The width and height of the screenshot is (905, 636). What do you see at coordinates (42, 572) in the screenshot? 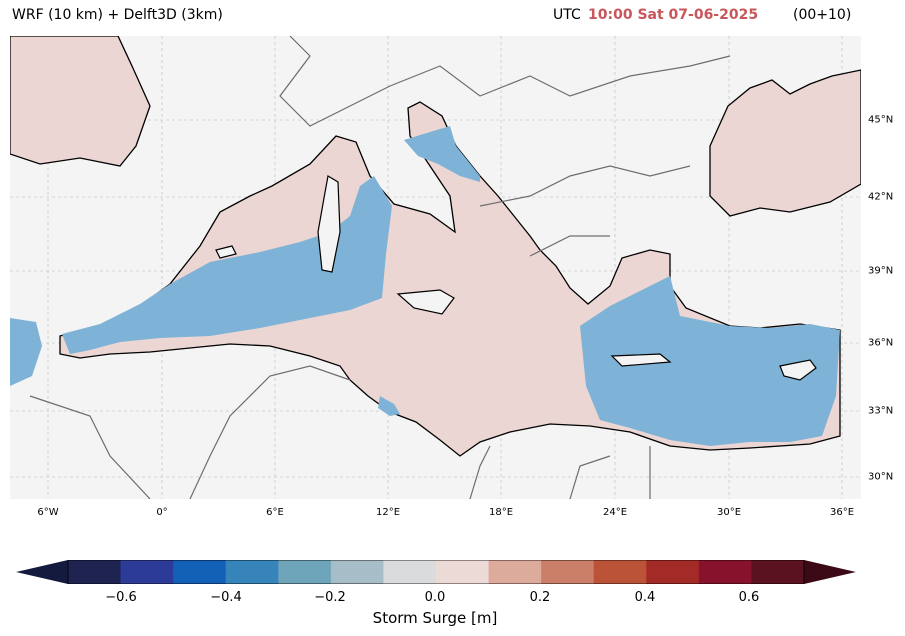
I see `colorbar-extend-min` at bounding box center [42, 572].